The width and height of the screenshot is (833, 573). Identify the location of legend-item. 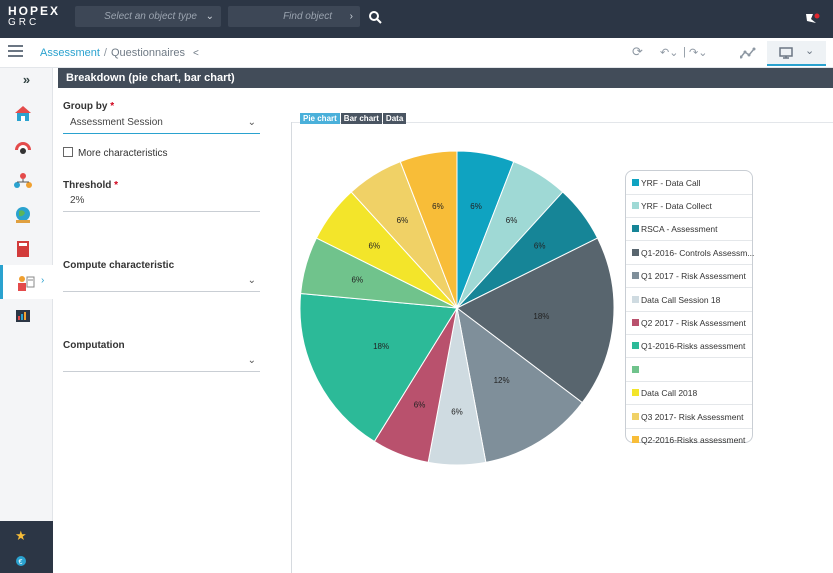
(689, 370).